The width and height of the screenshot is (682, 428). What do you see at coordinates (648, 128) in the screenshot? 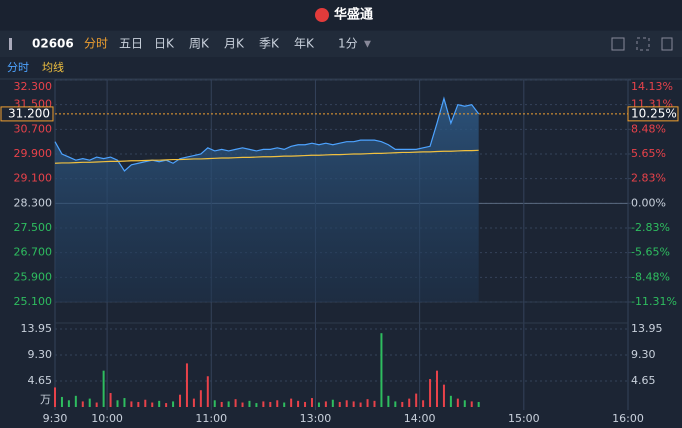
I see `y2-tick-label: 8.48%` at bounding box center [648, 128].